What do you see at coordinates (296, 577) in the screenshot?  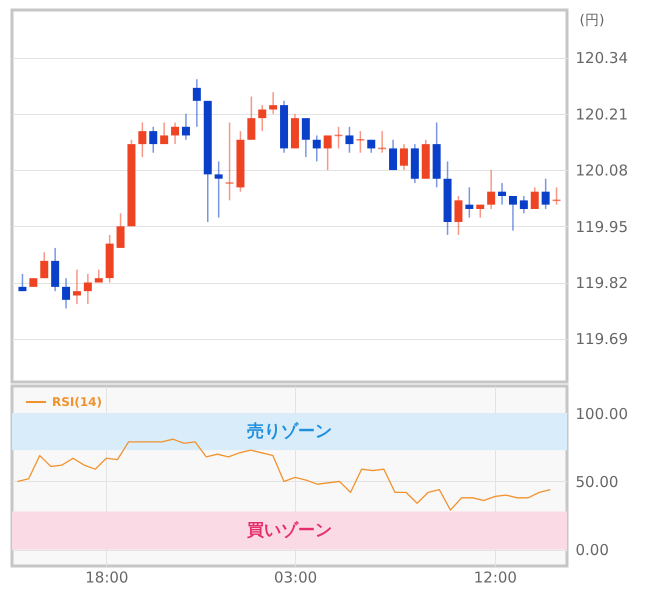 I see `x-tick-label: 03:00` at bounding box center [296, 577].